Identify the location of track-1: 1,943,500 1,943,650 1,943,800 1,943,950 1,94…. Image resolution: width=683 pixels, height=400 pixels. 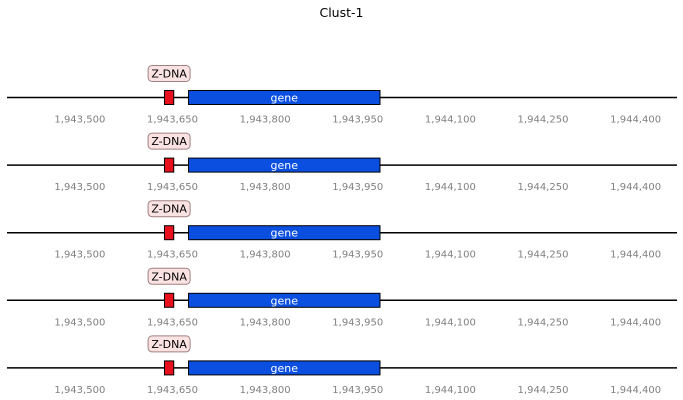
(342, 95).